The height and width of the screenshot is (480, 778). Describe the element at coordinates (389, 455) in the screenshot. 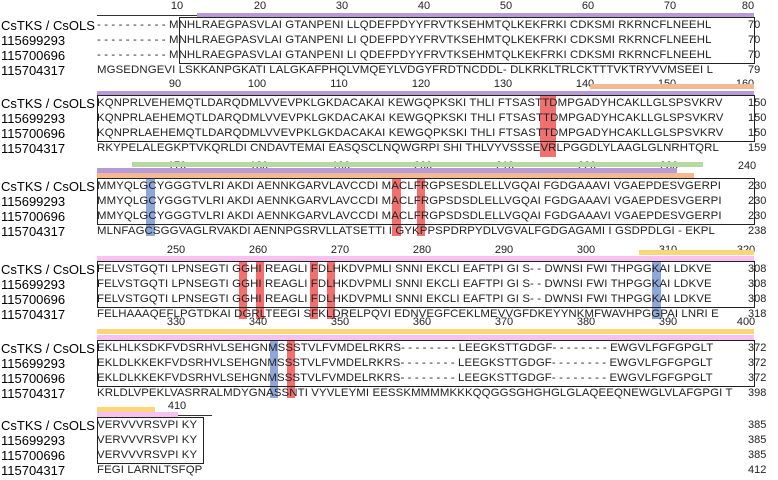

I see `sequence-row: 115700696 VERVVVRSVPI KY 385` at that location.